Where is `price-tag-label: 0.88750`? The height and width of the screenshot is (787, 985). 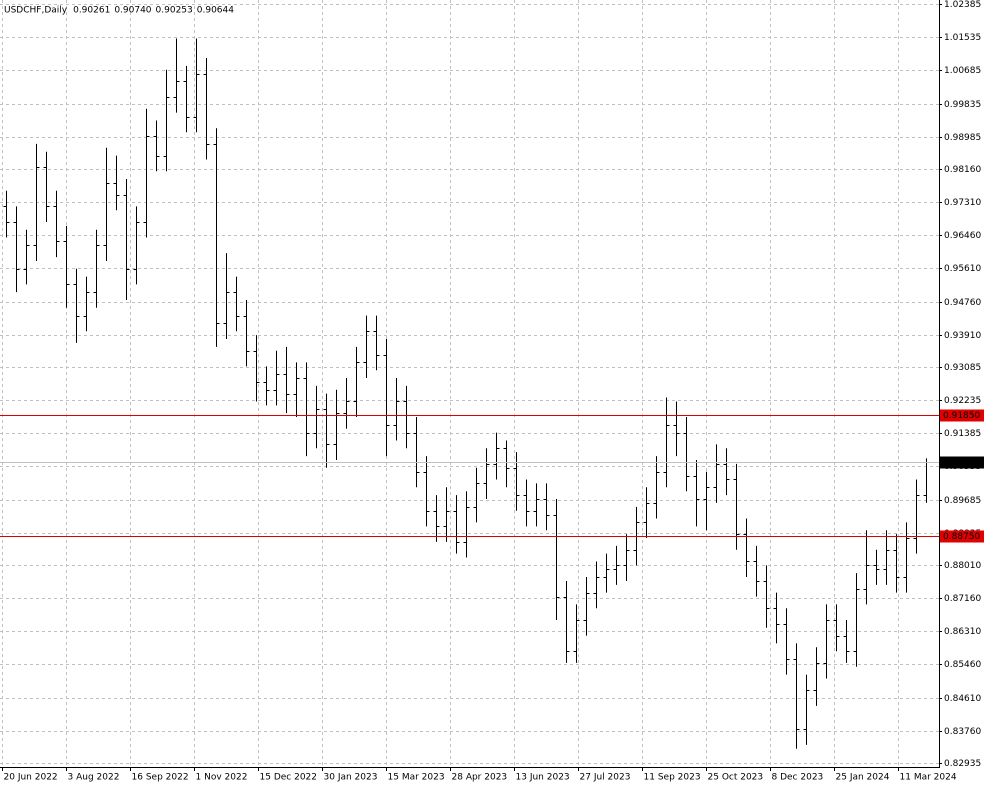 price-tag-label: 0.88750 is located at coordinates (961, 537).